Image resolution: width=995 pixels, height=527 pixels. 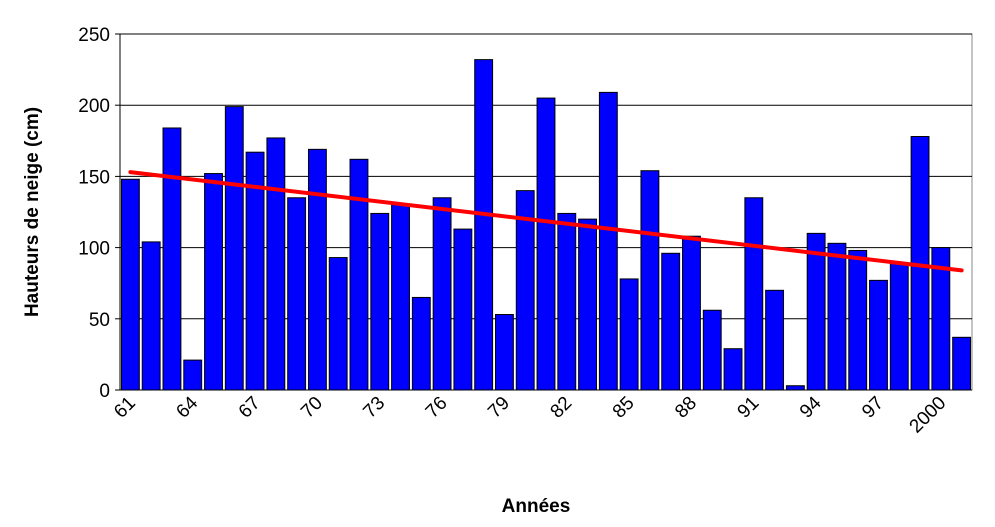 What do you see at coordinates (536, 506) in the screenshot?
I see `x-axis-label: Années` at bounding box center [536, 506].